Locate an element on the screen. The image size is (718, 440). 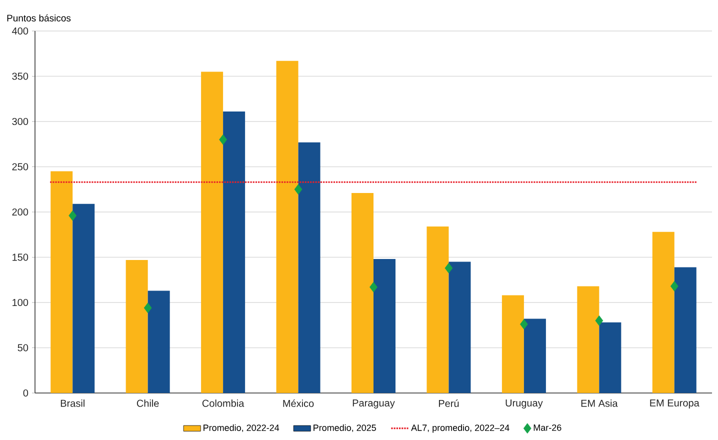
y-tick-label: 250 is located at coordinates (20, 166).